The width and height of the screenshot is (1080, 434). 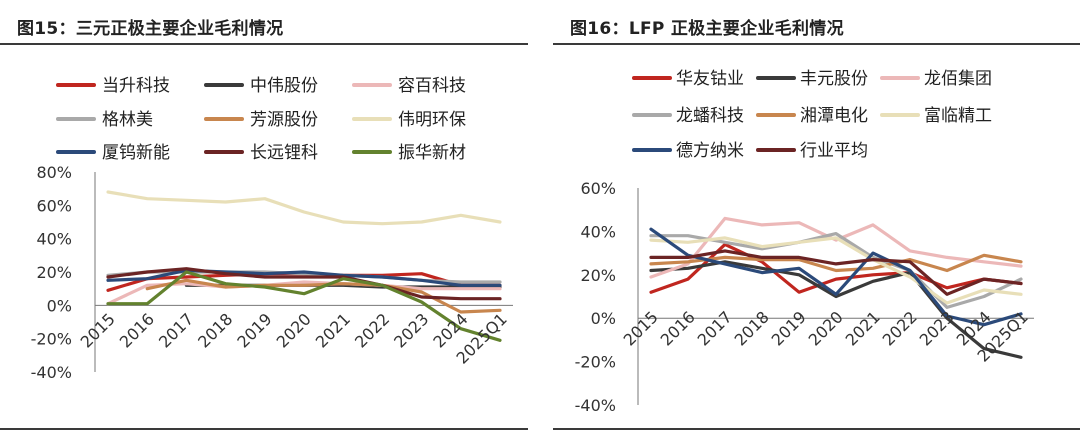 I want to click on chart-title: 图15：三元正极主要企业毛利情况, so click(x=150, y=29).